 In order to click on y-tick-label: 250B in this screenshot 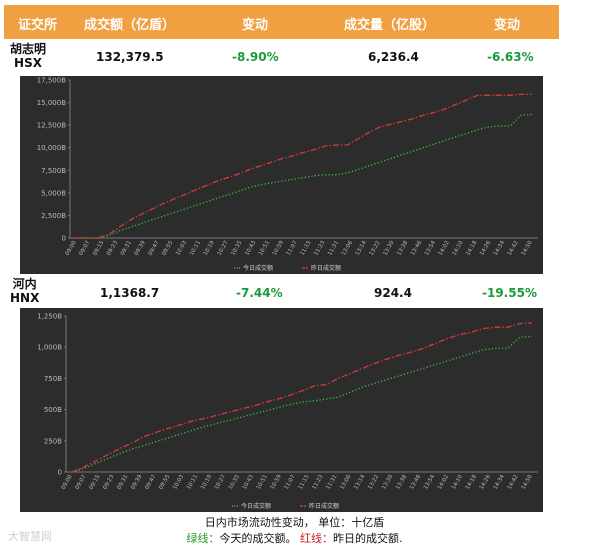, I will do `click(53, 441)`.